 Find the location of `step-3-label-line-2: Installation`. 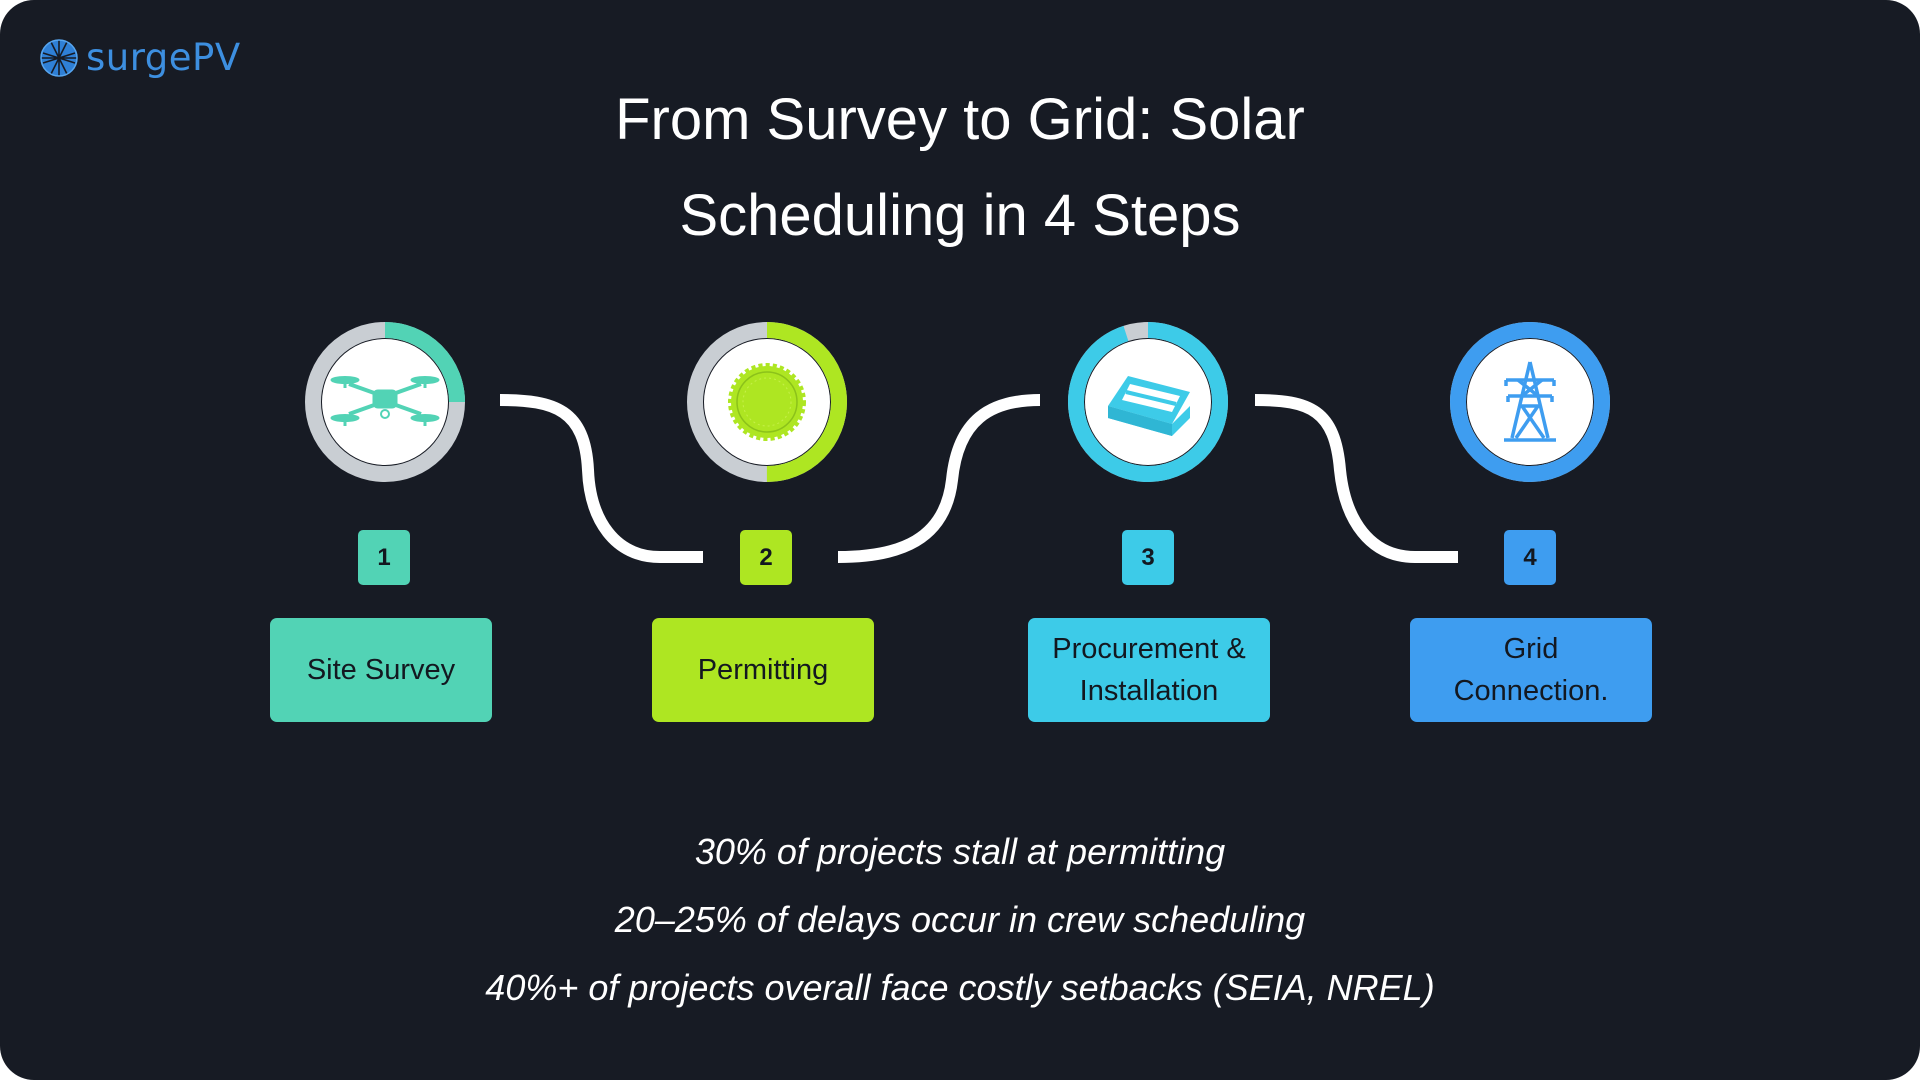

step-3-label-line-2: Installation is located at coordinates (1149, 691).